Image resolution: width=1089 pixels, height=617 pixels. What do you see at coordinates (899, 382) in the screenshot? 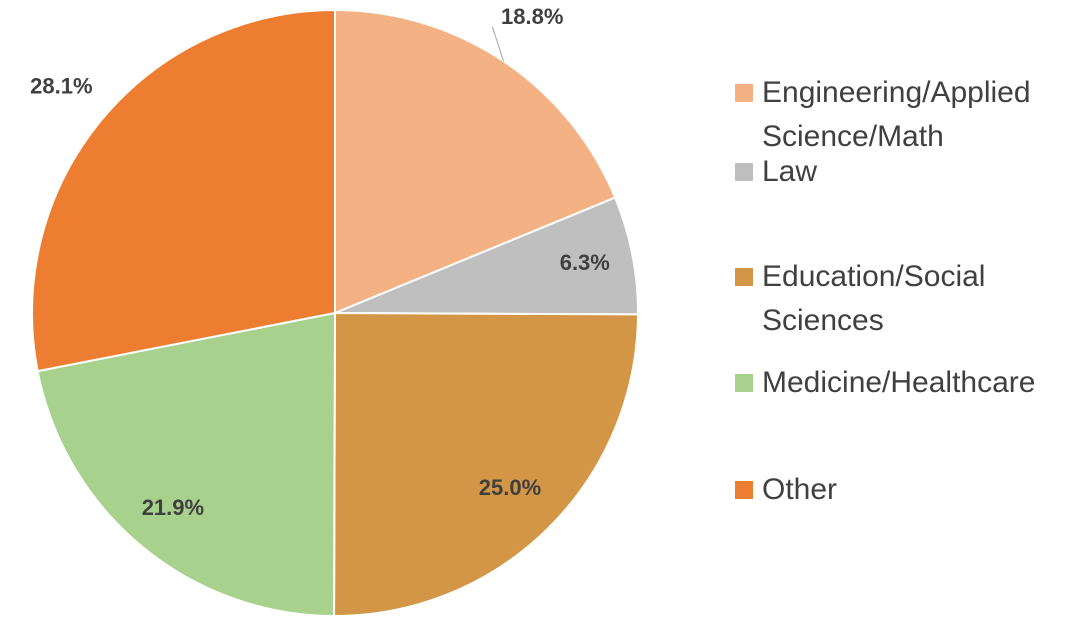
I see `legend-label: Medicine/Healthcare` at bounding box center [899, 382].